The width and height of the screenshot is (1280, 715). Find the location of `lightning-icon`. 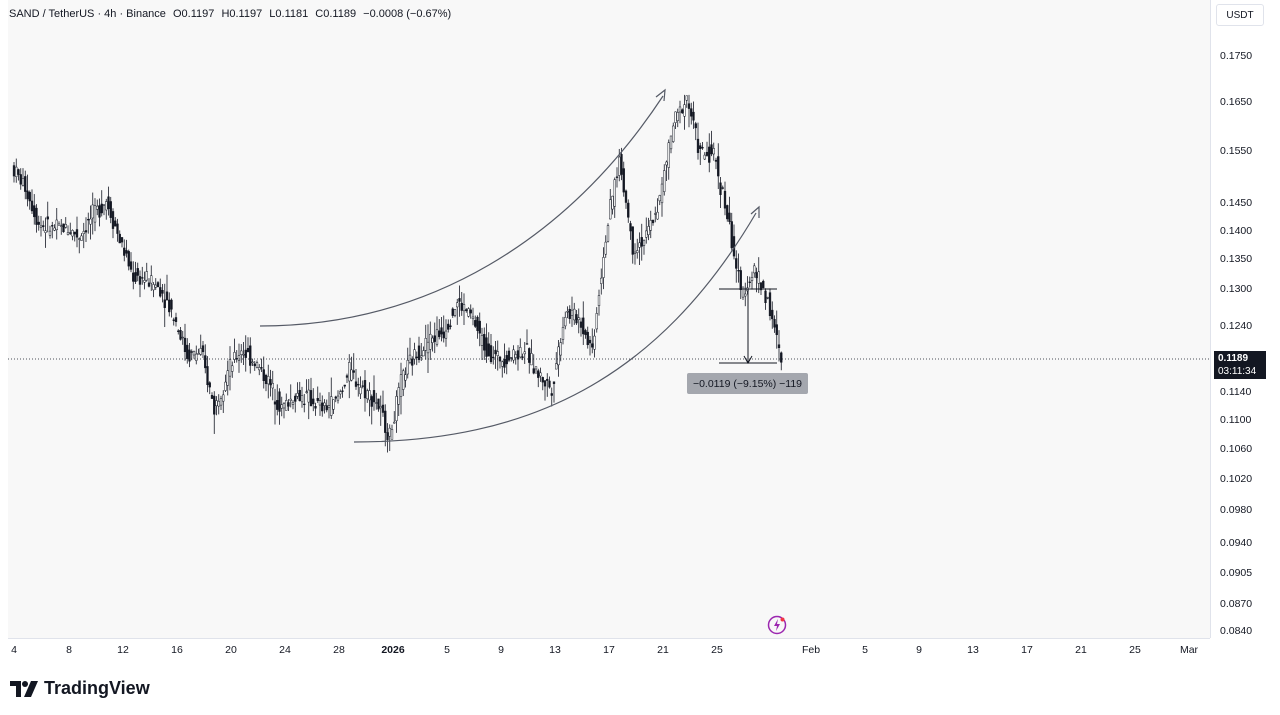

lightning-icon is located at coordinates (777, 625).